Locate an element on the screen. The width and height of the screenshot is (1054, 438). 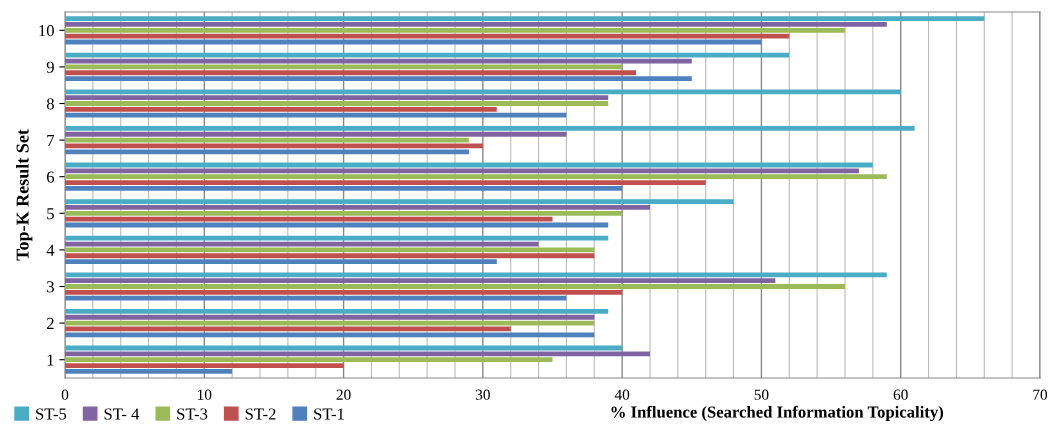
legend-label: ST-3 is located at coordinates (192, 414).